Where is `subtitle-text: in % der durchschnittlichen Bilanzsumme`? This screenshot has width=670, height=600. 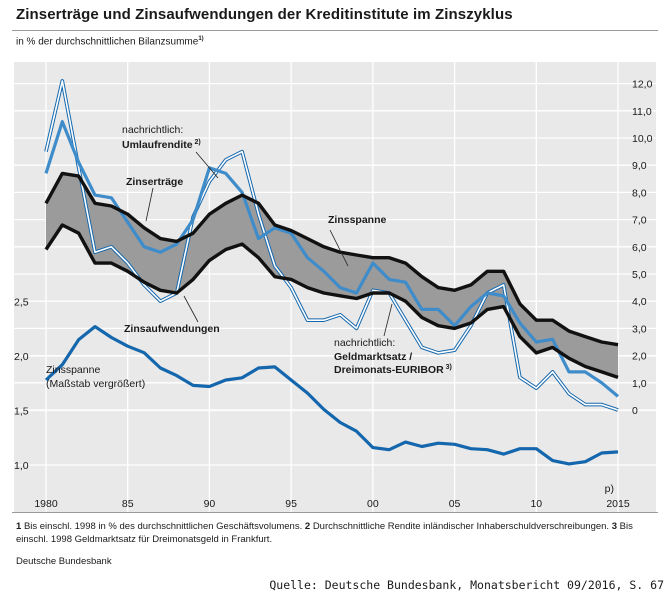 subtitle-text: in % der durchschnittlichen Bilanzsumme is located at coordinates (107, 42).